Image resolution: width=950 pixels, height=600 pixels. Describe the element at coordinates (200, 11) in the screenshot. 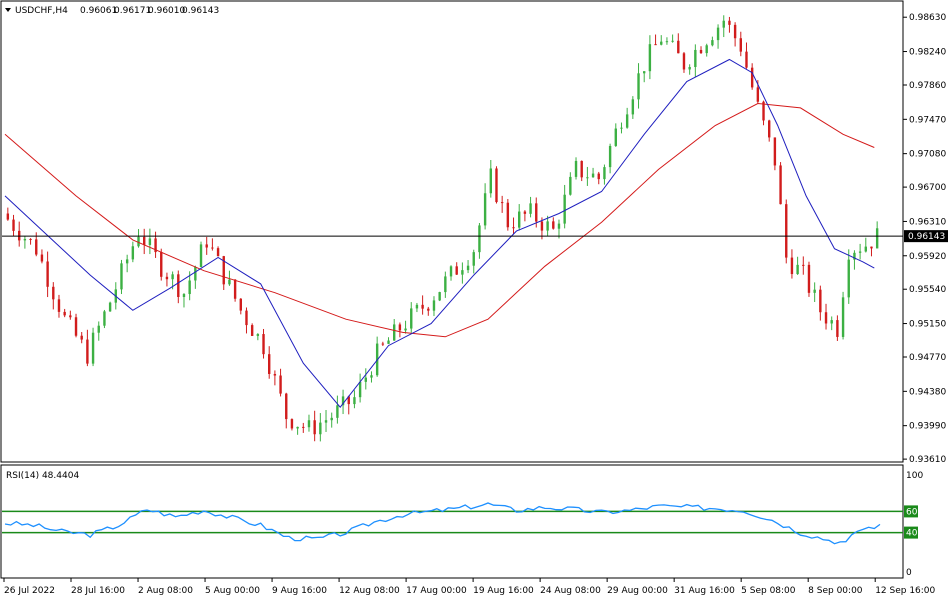

I see `ohlc-close: 0.96143` at that location.